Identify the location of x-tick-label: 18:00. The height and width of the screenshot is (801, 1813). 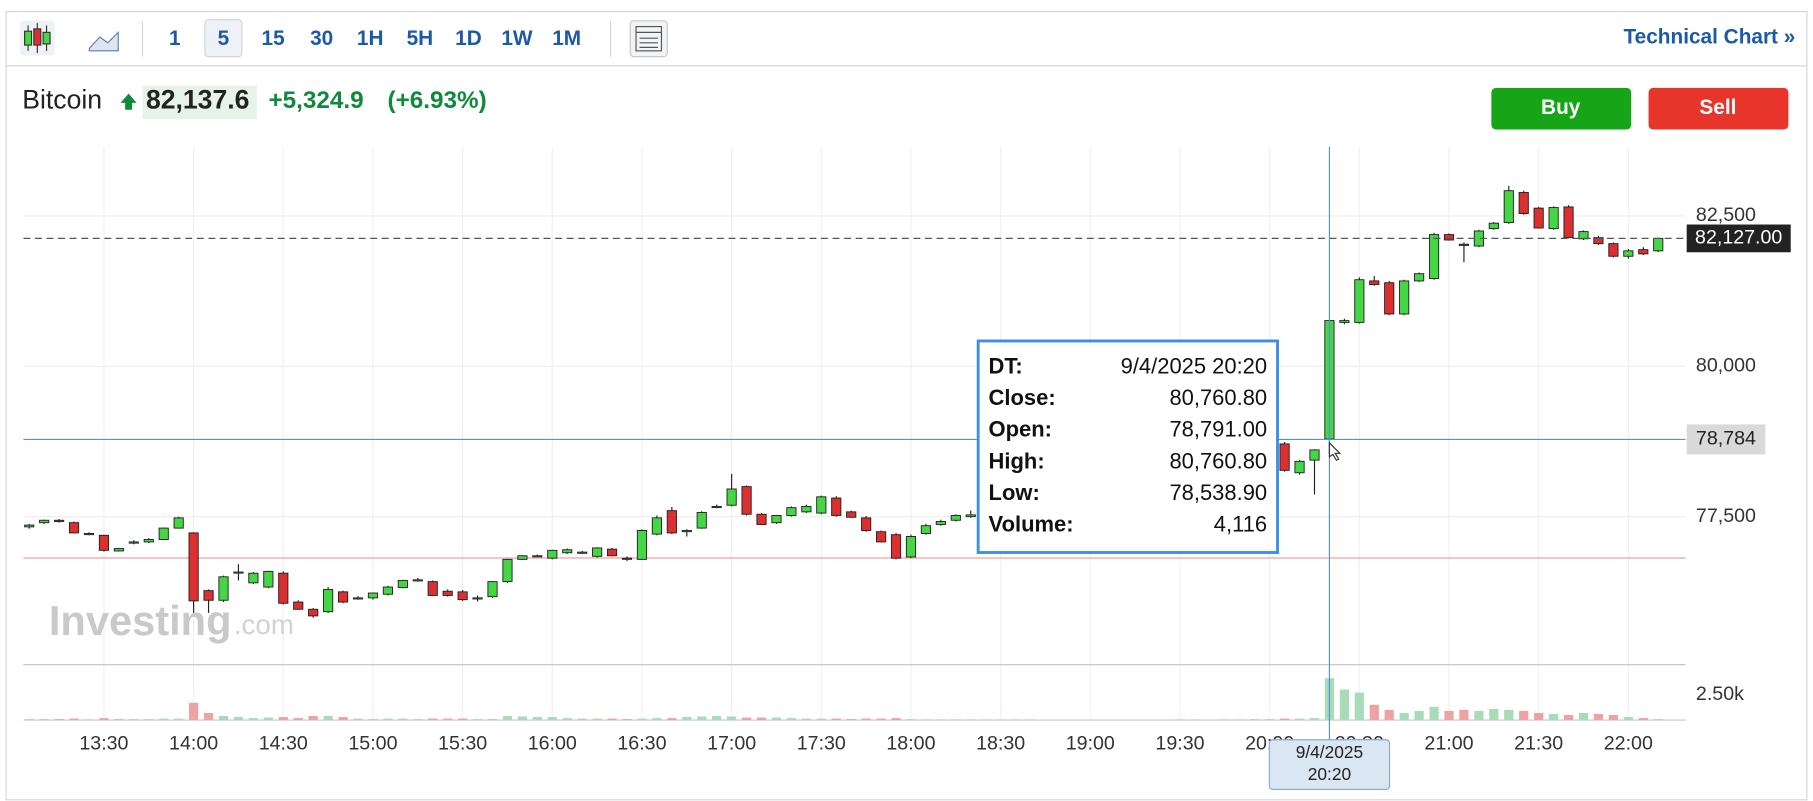
(910, 744).